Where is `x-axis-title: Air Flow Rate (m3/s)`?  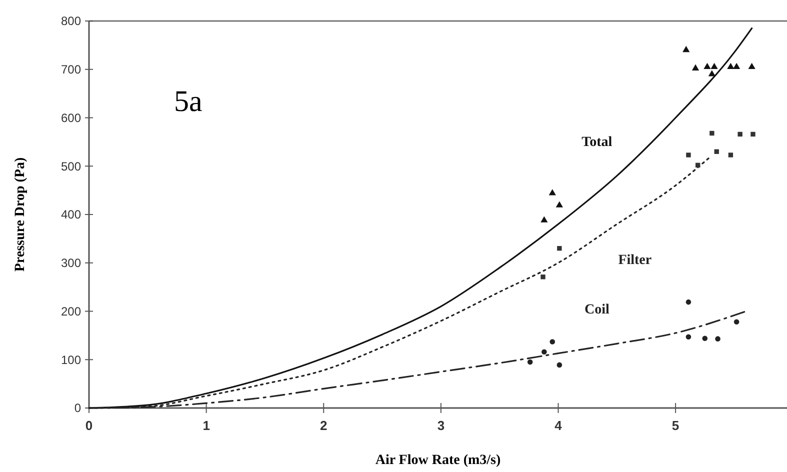 x-axis-title: Air Flow Rate (m3/s) is located at coordinates (438, 460).